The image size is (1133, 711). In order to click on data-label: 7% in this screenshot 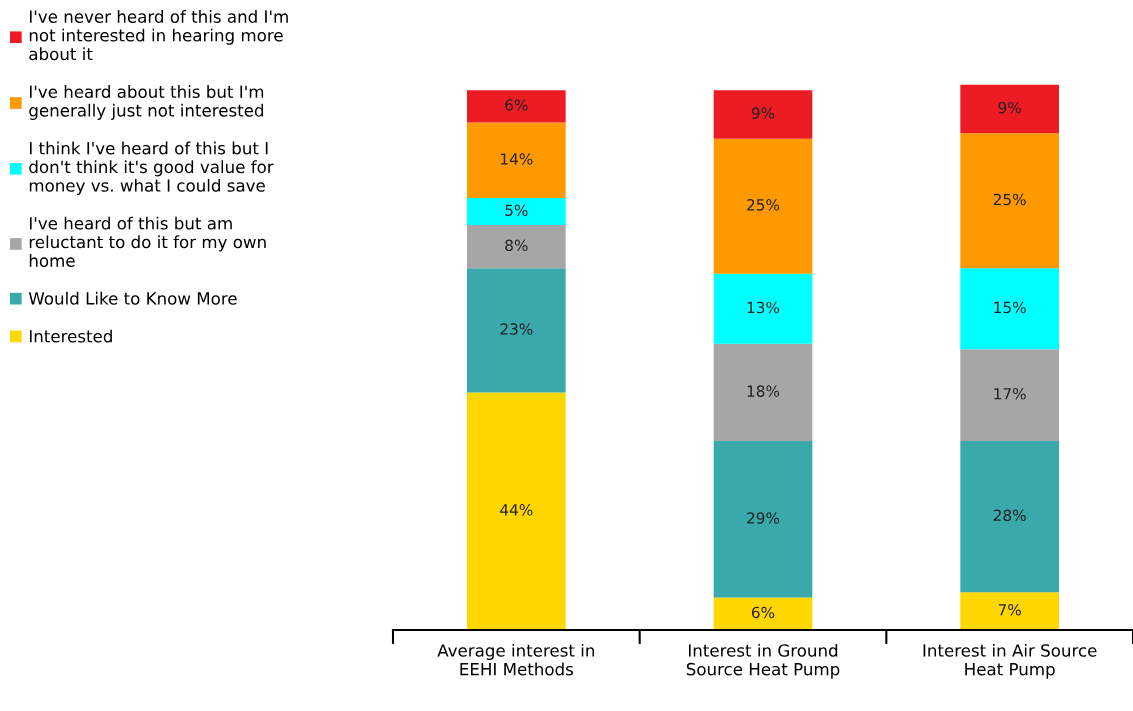, I will do `click(1009, 609)`.